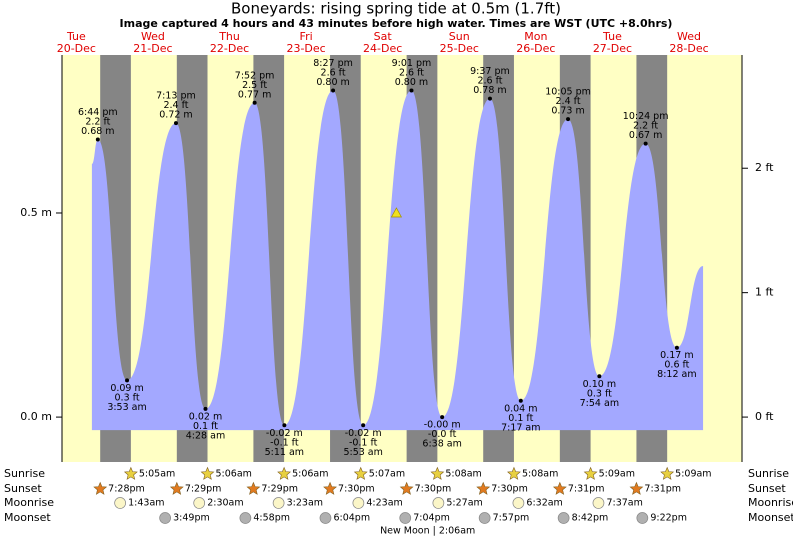 This screenshot has height=537, width=793. What do you see at coordinates (383, 36) in the screenshot?
I see `day-weekday: Sat` at bounding box center [383, 36].